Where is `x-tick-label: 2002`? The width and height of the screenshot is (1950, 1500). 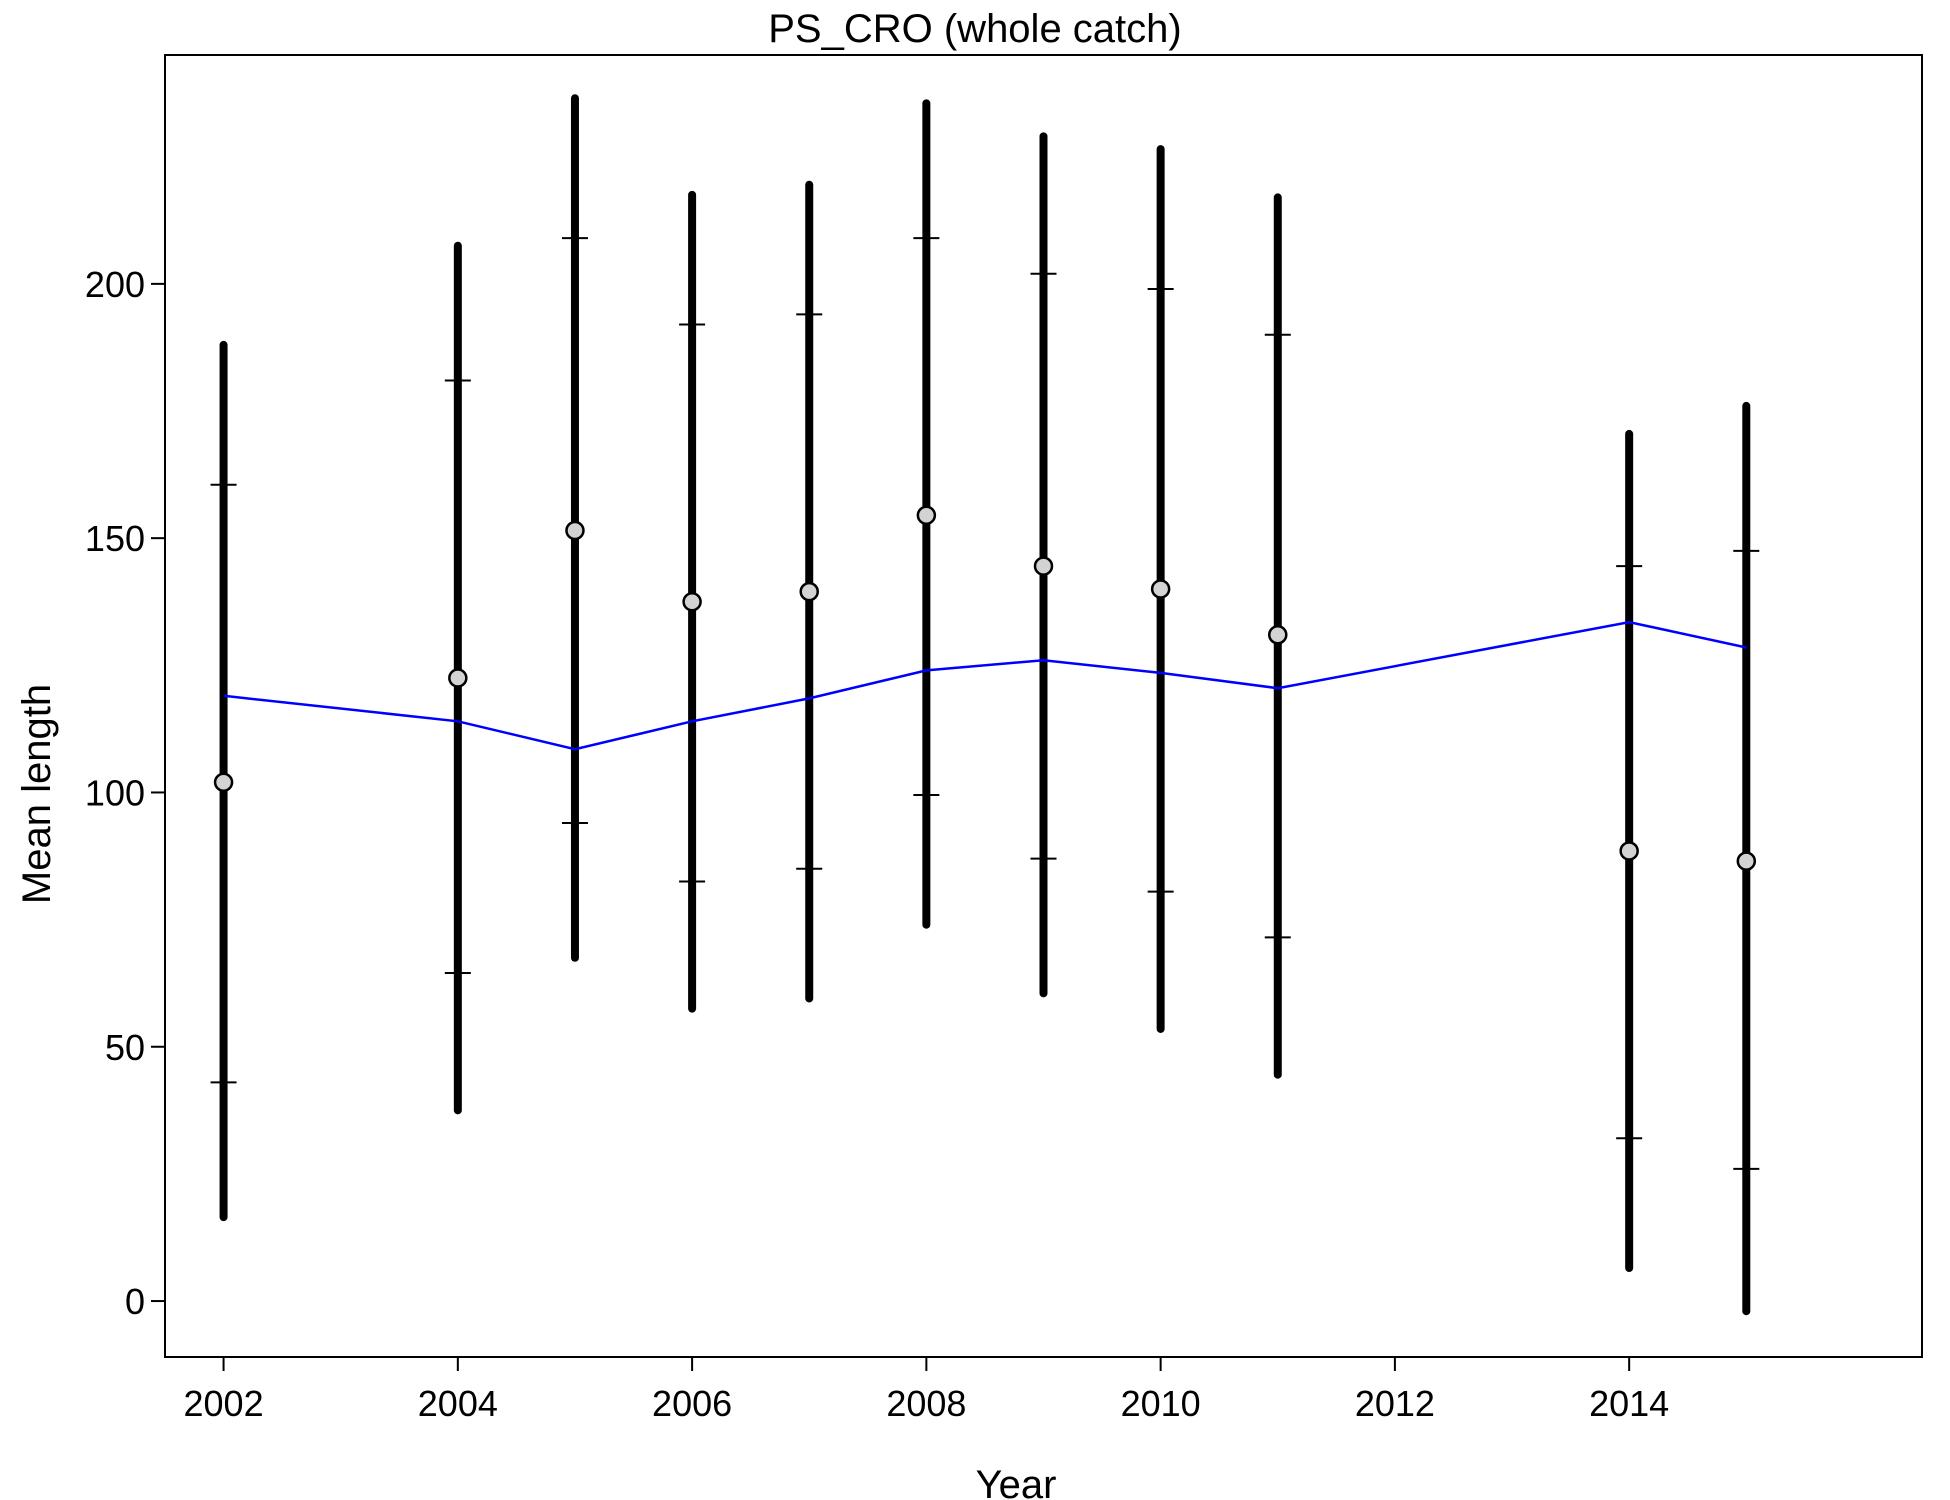
x-tick-label: 2002 is located at coordinates (224, 1403).